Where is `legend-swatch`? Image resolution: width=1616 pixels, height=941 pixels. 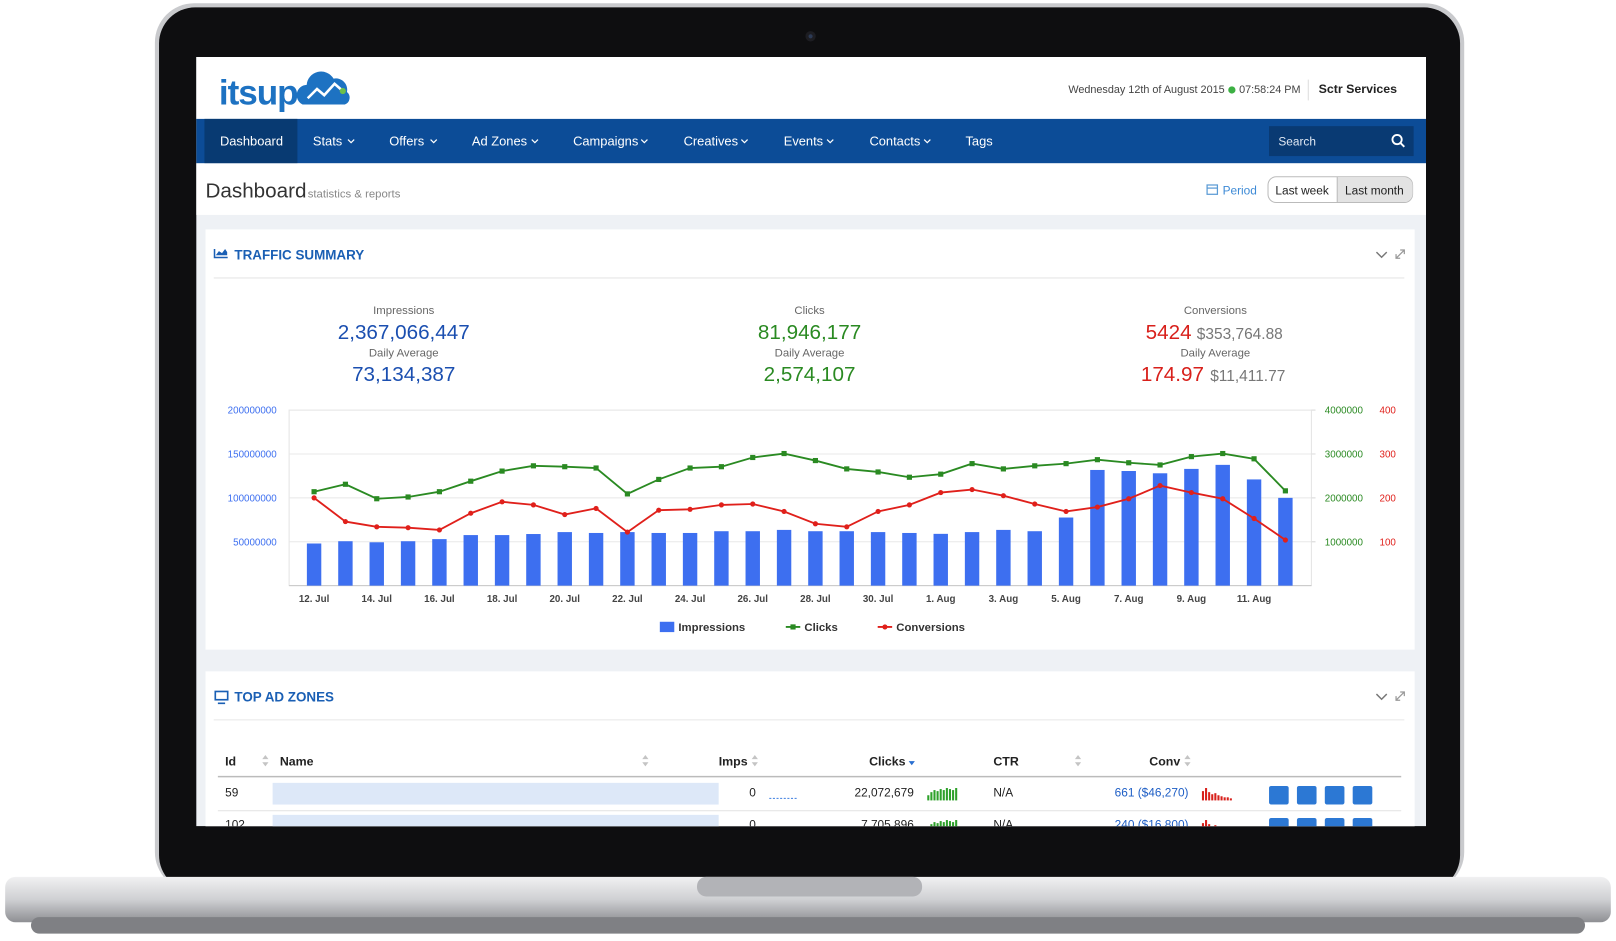
legend-swatch is located at coordinates (667, 627).